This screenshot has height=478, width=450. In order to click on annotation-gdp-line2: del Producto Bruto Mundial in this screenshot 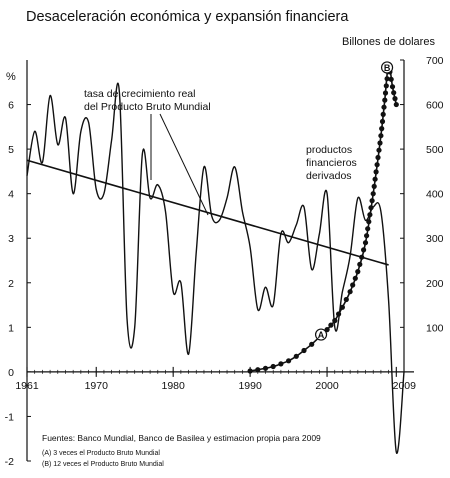, I will do `click(147, 107)`.